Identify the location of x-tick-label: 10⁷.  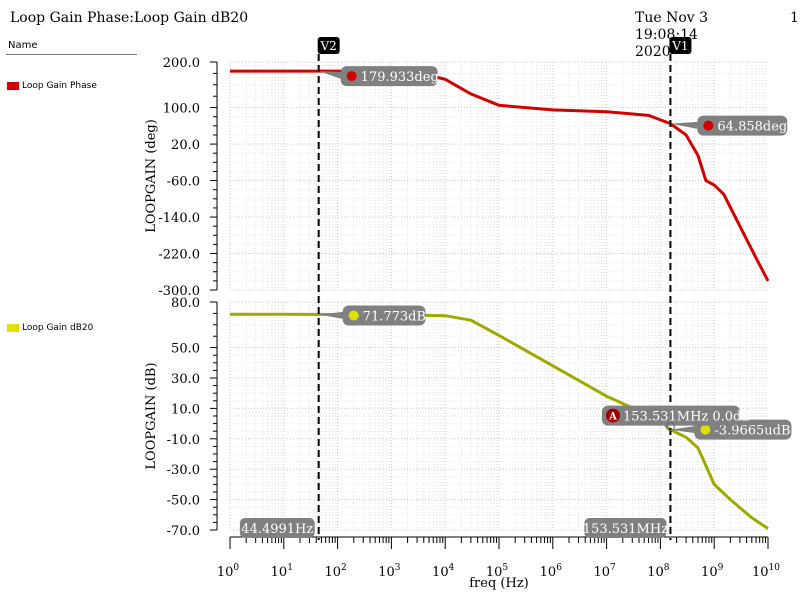
(604, 571).